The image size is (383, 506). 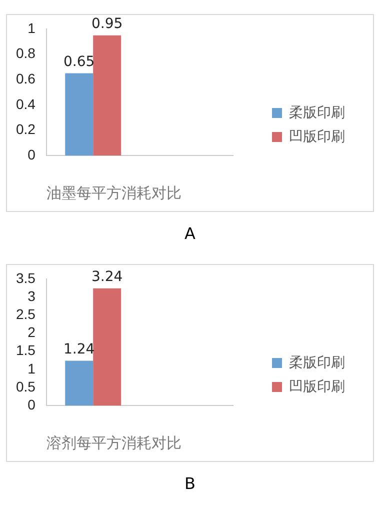 What do you see at coordinates (79, 62) in the screenshot?
I see `data-label: 0.65` at bounding box center [79, 62].